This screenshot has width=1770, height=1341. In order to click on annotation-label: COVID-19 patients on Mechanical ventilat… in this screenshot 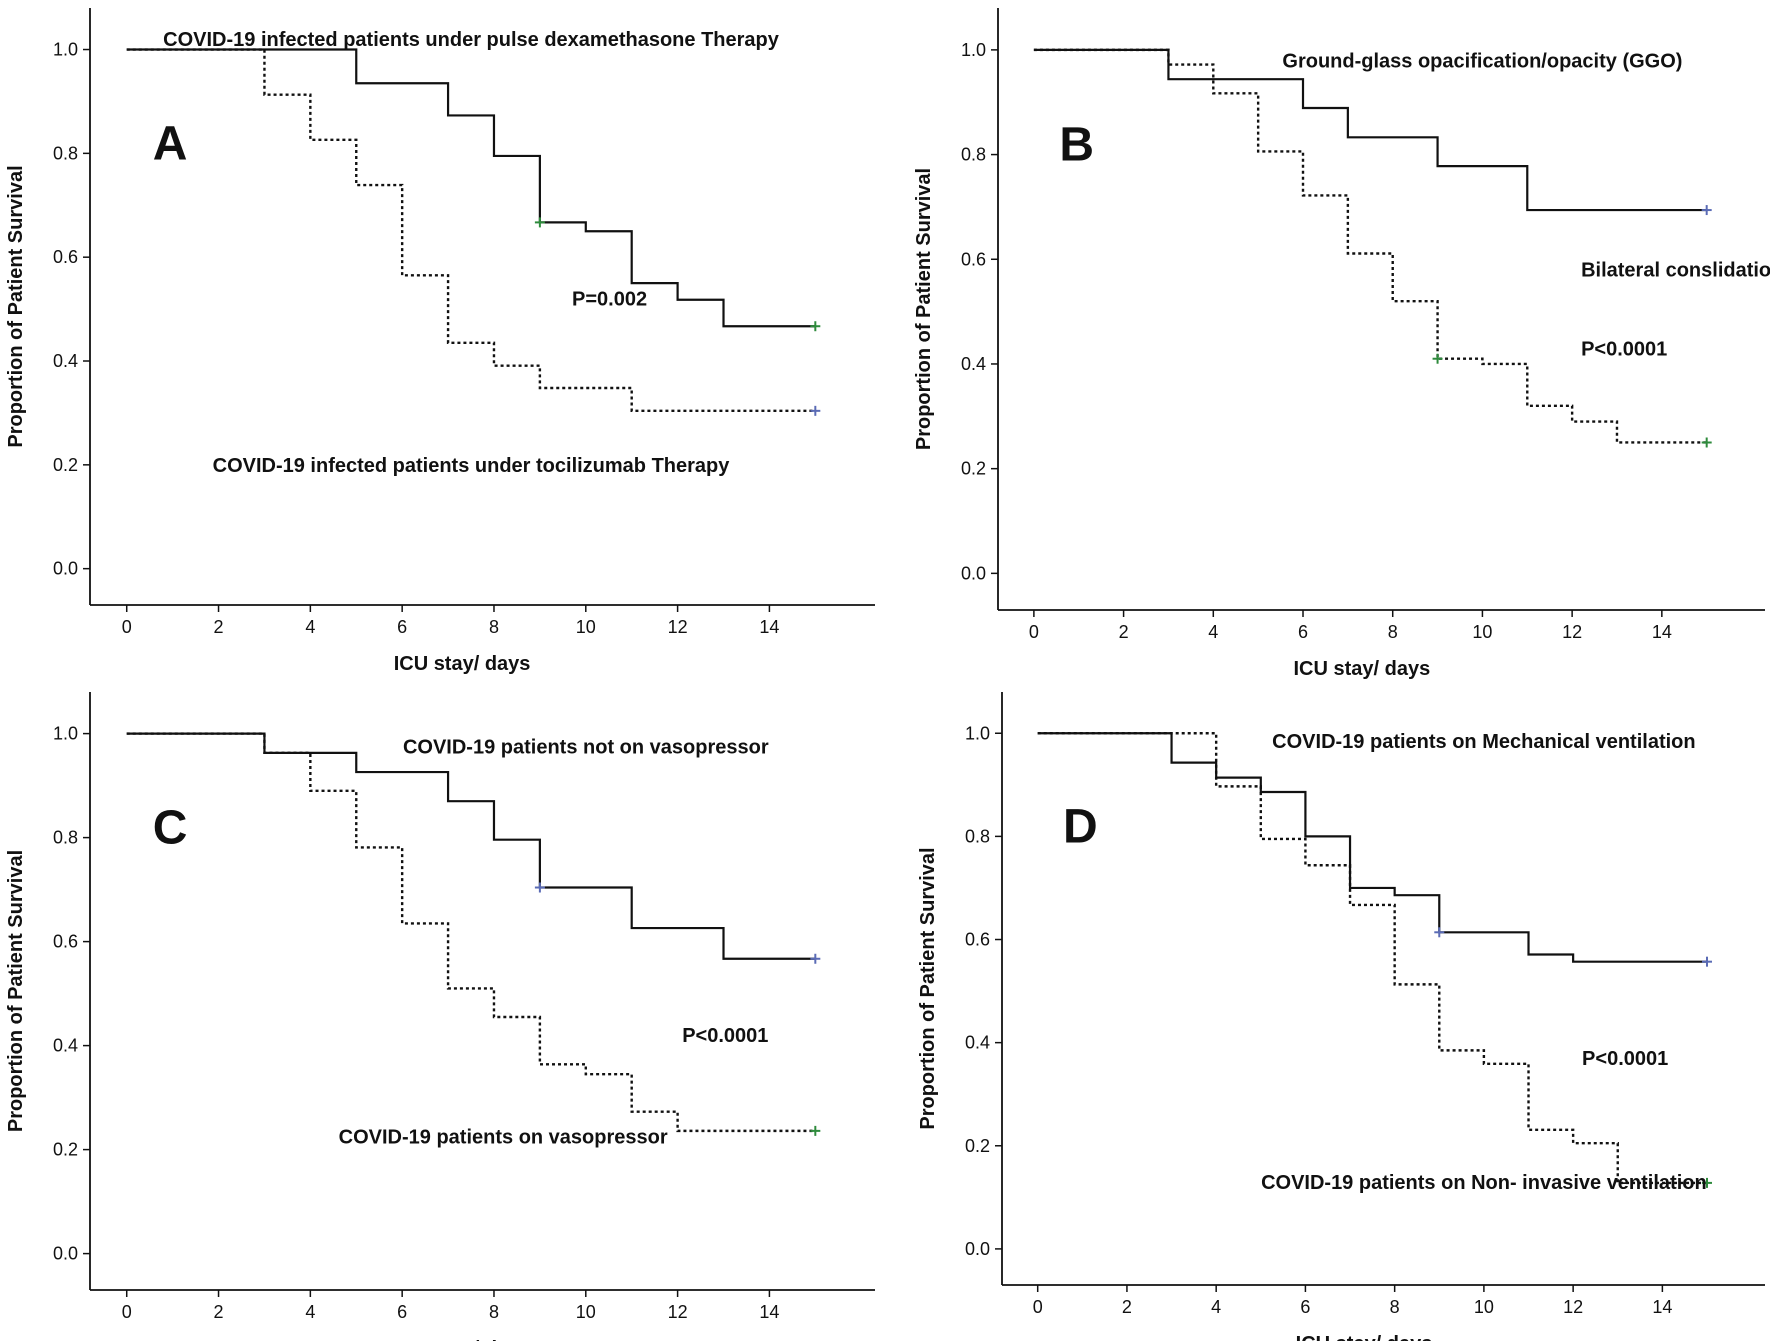, I will do `click(1483, 742)`.